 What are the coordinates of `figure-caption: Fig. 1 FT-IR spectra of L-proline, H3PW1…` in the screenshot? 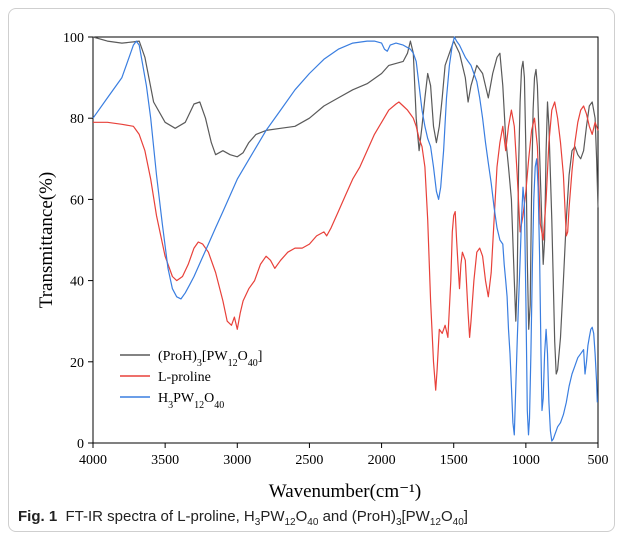 It's located at (318, 518).